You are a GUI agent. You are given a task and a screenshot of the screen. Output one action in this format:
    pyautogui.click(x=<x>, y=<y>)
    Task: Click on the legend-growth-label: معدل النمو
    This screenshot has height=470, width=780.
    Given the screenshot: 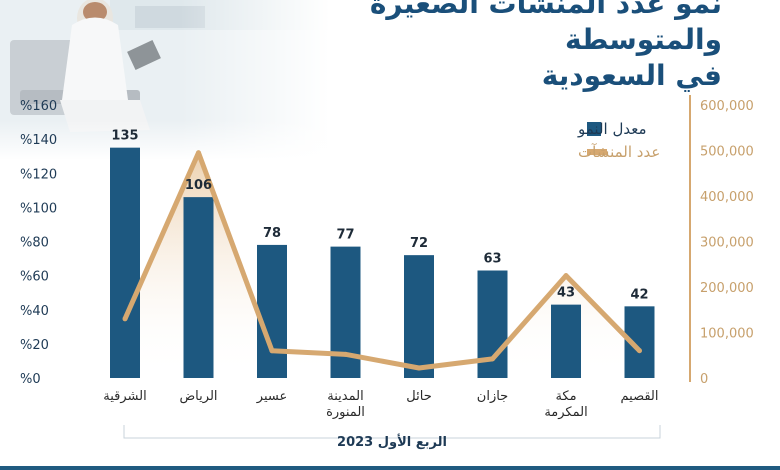 What is the action you would take?
    pyautogui.click(x=612, y=129)
    